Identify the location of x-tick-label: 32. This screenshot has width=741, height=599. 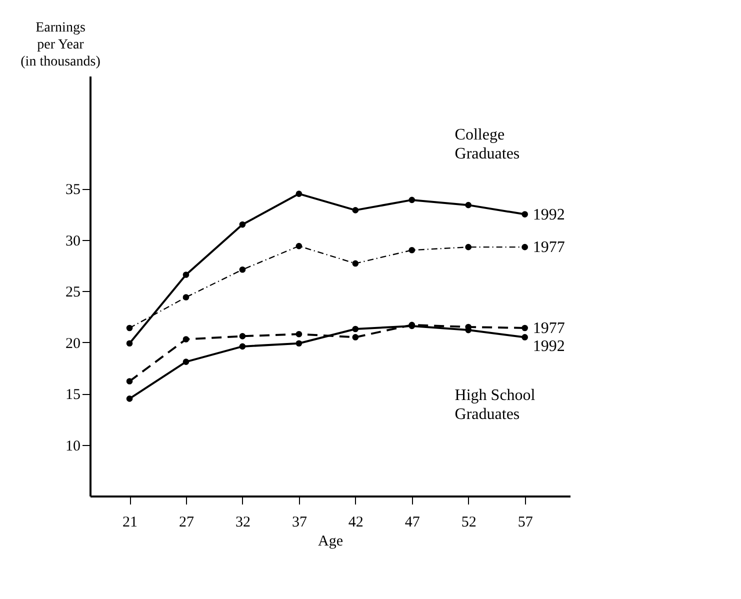
(242, 522).